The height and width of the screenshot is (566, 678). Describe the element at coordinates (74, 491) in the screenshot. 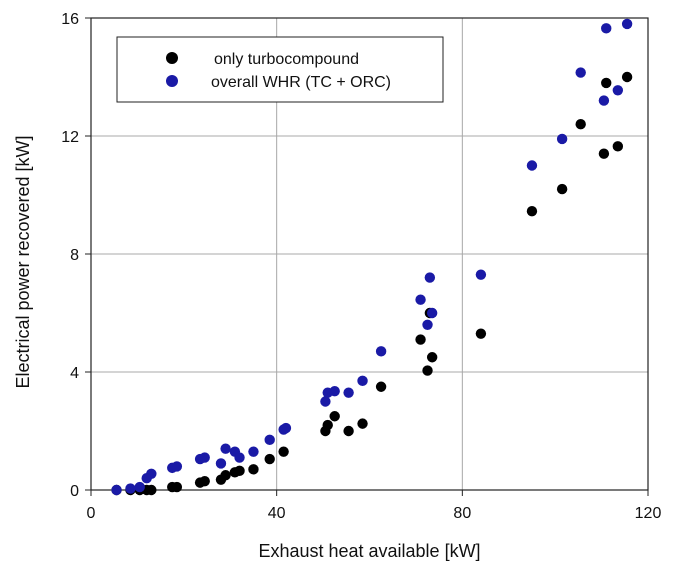

I see `y-tick-label: 0` at that location.